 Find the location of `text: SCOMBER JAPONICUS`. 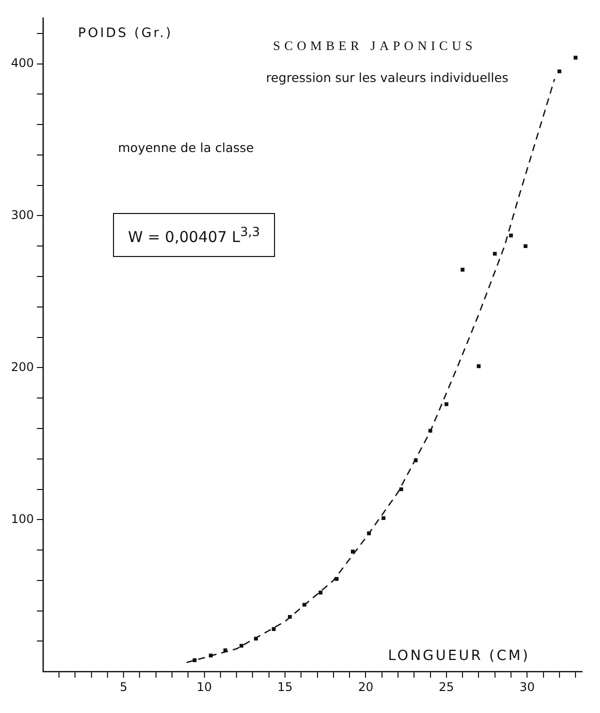

text: SCOMBER JAPONICUS is located at coordinates (374, 46).